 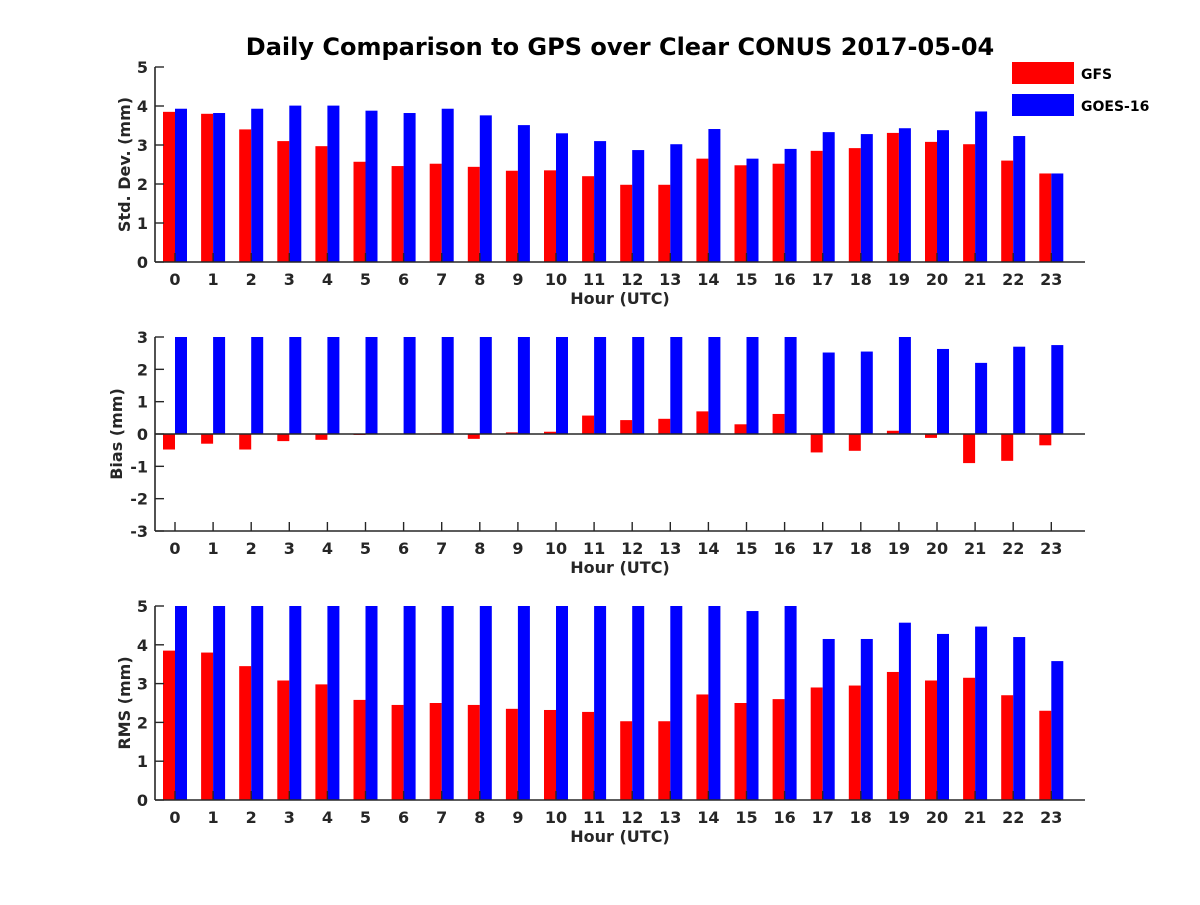 I want to click on x-tick-label: 22, so click(x=1013, y=548).